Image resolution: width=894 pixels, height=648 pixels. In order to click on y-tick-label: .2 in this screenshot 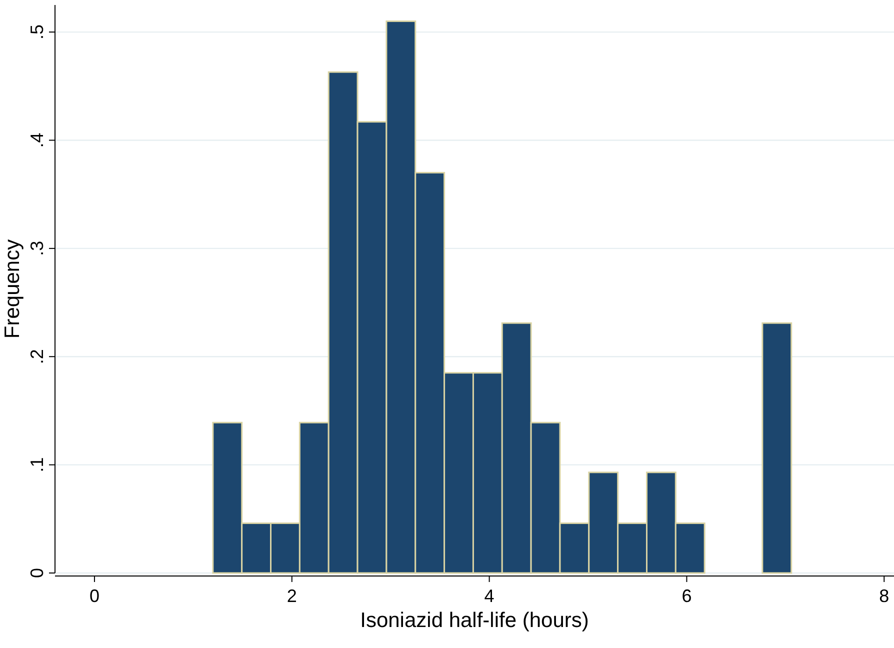, I will do `click(37, 356)`.